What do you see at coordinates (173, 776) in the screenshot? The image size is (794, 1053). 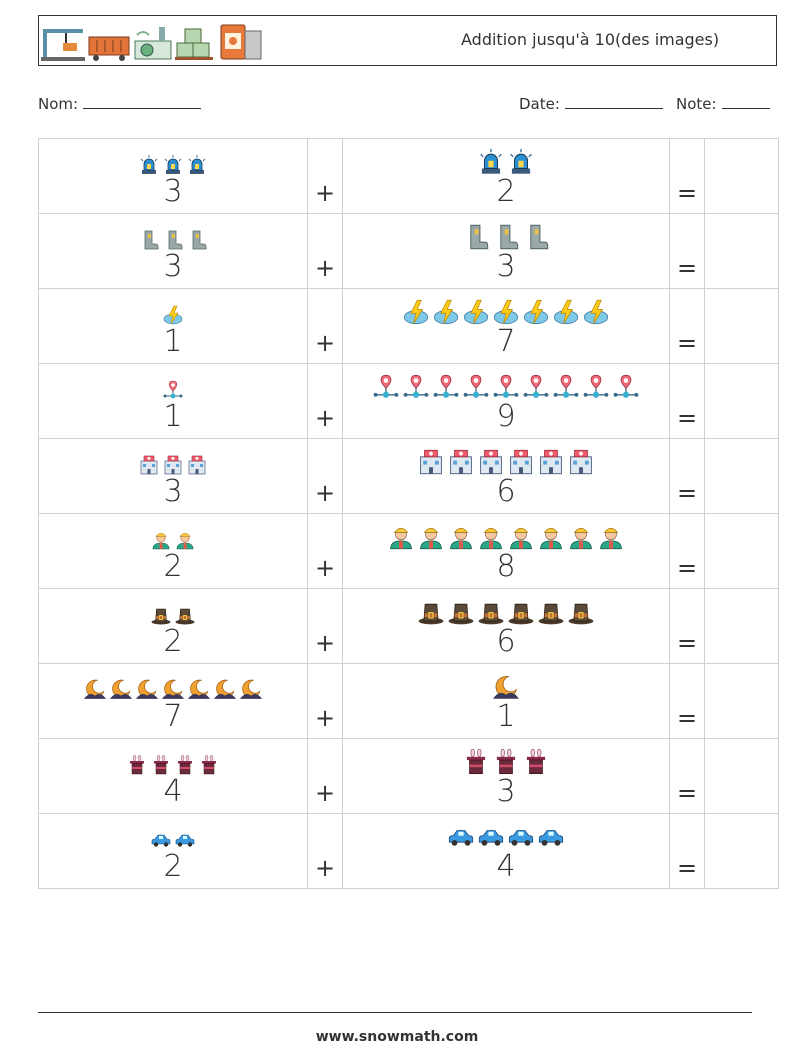 I see `addend-a-cell: 4` at bounding box center [173, 776].